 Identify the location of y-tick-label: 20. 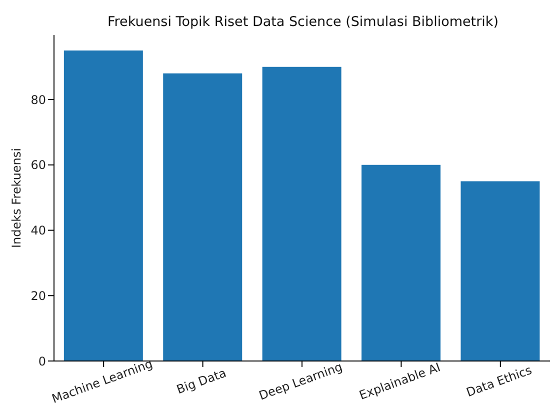
(38, 295).